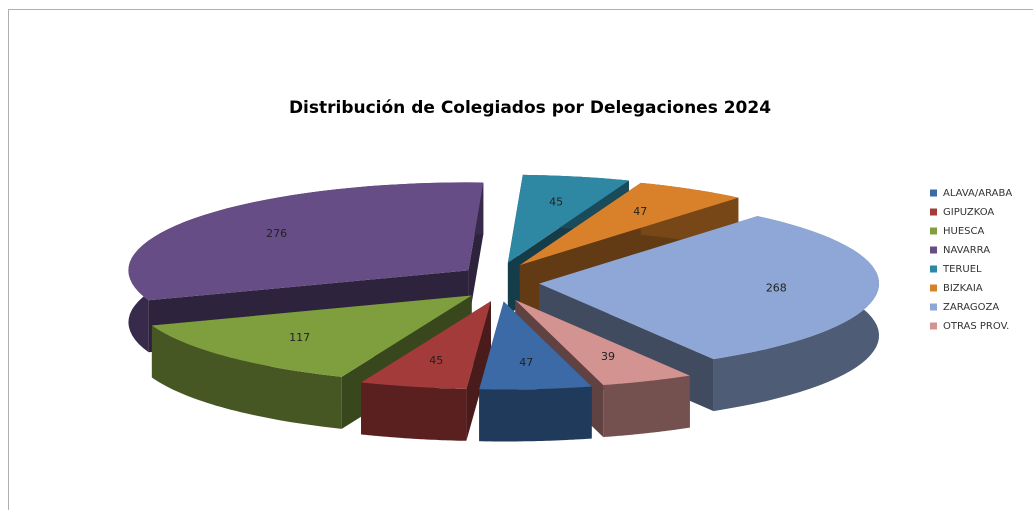  Describe the element at coordinates (976, 326) in the screenshot. I see `legend-label: OTRAS PROV.` at that location.